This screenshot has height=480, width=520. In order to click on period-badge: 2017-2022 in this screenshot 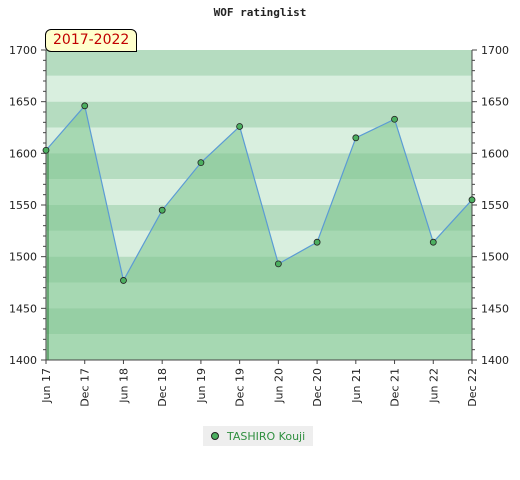, I will do `click(91, 40)`.